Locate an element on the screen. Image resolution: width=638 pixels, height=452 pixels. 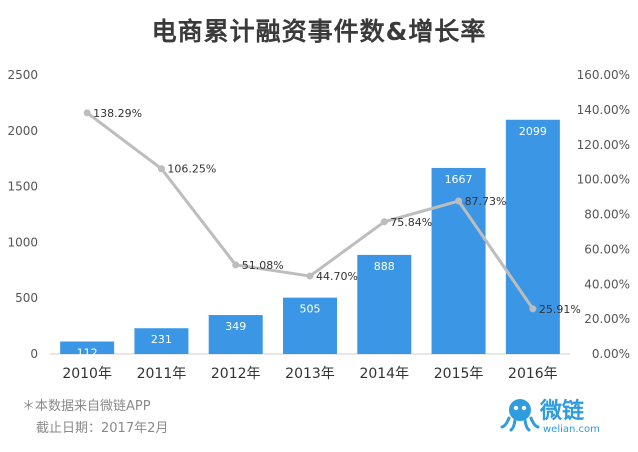
y-left-tick-label: 2000 is located at coordinates (22, 131).